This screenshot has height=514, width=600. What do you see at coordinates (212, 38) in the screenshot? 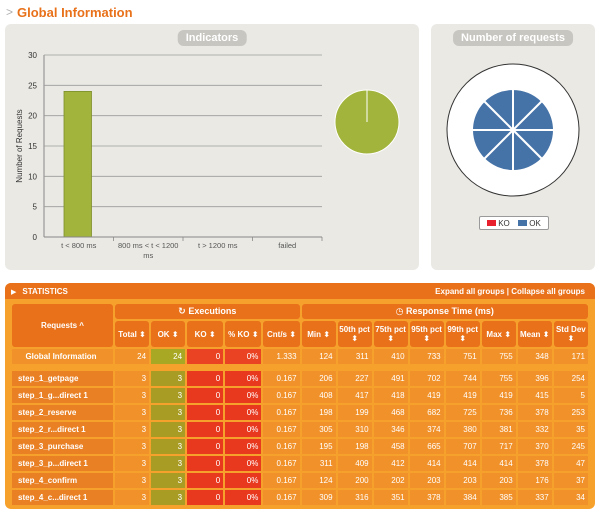
I see `indicators-title: Indicators` at bounding box center [212, 38].